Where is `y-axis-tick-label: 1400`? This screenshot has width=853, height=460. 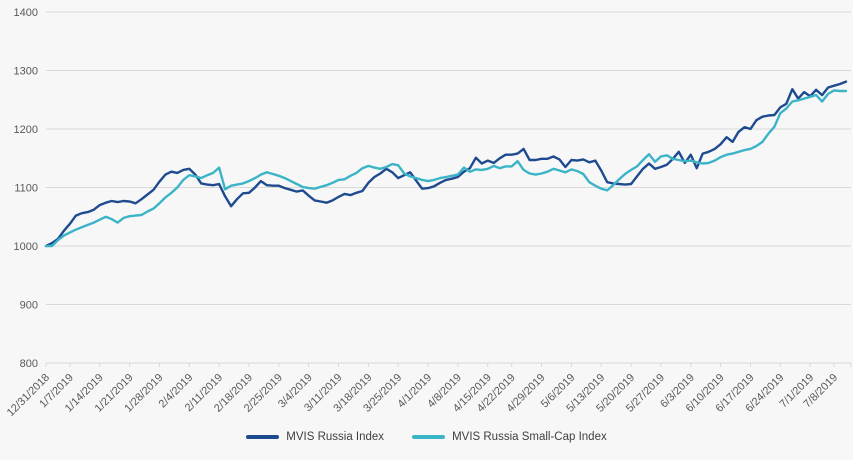 y-axis-tick-label: 1400 is located at coordinates (26, 13).